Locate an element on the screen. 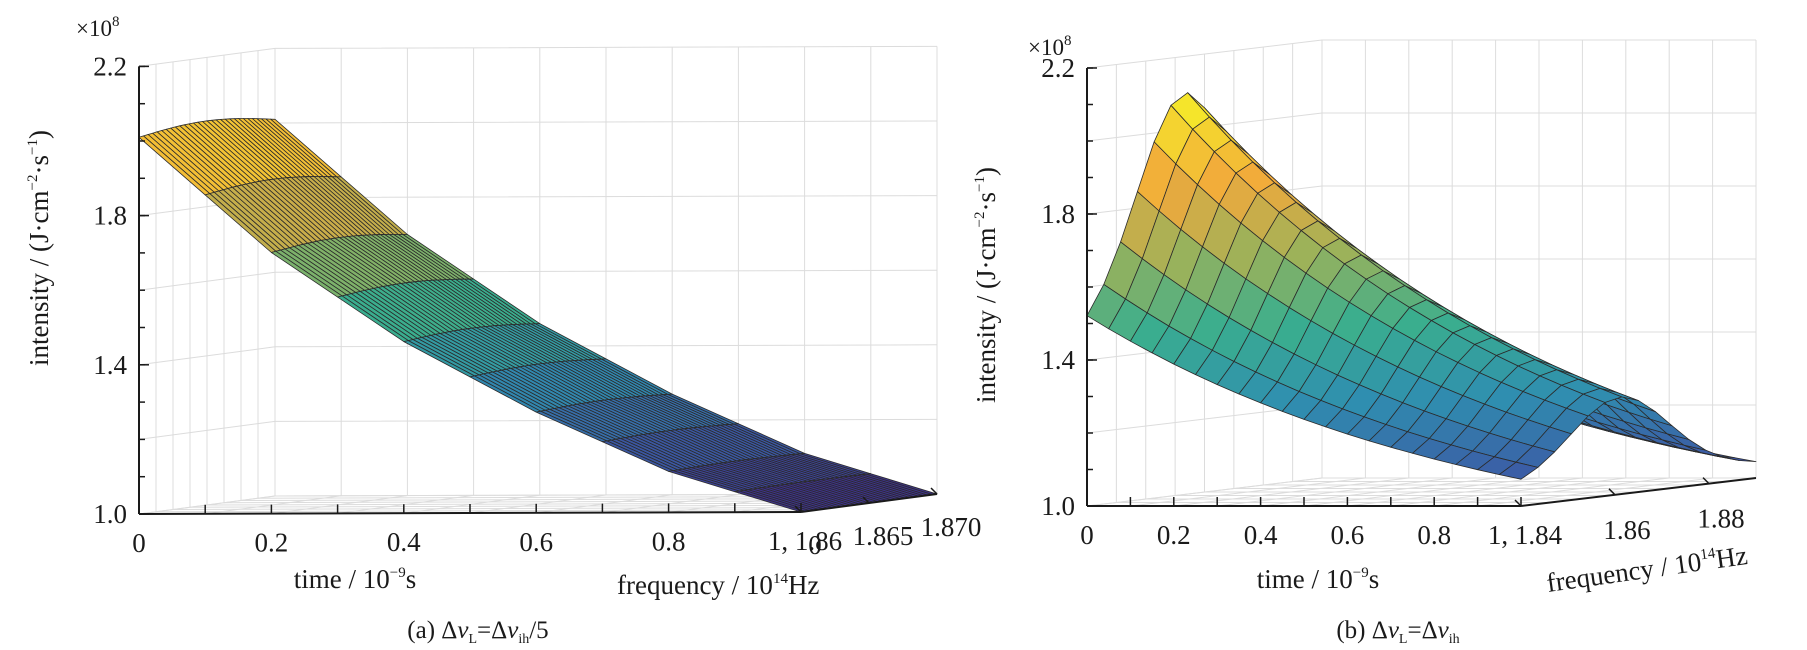  y-tick-label: 1.86 is located at coordinates (1626, 530).